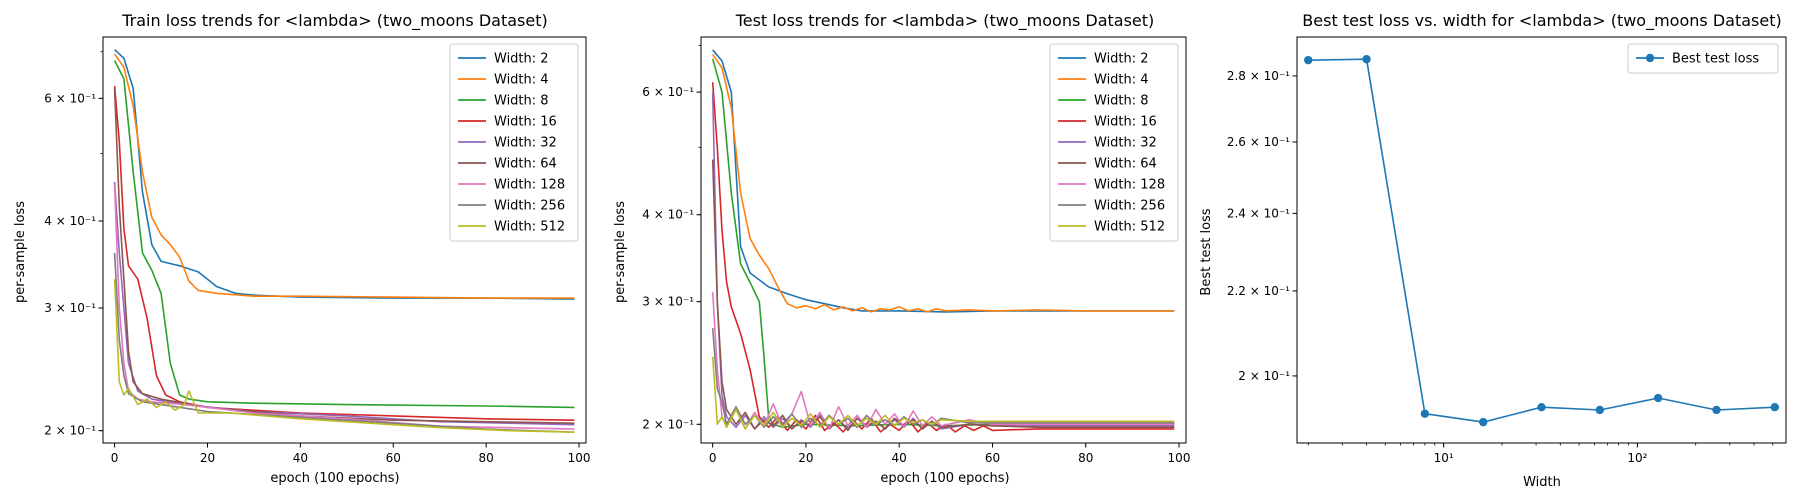  What do you see at coordinates (1650, 58) in the screenshot?
I see `legend-marker` at bounding box center [1650, 58].